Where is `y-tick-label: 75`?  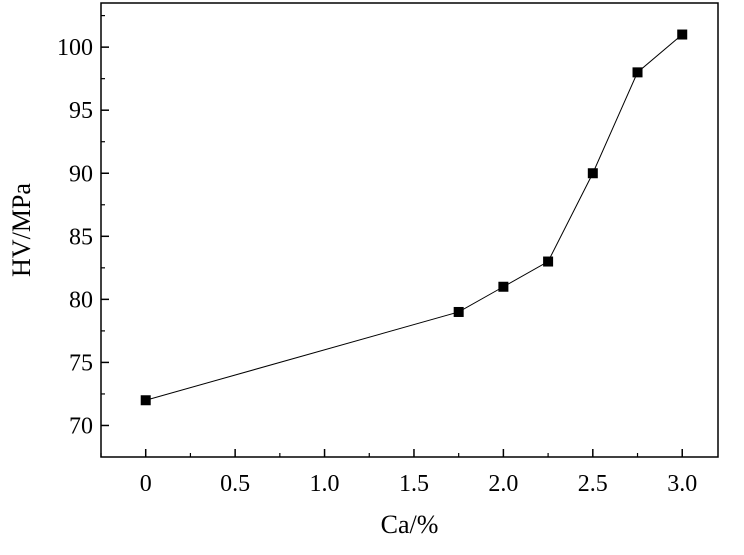 y-tick-label: 75 is located at coordinates (81, 363).